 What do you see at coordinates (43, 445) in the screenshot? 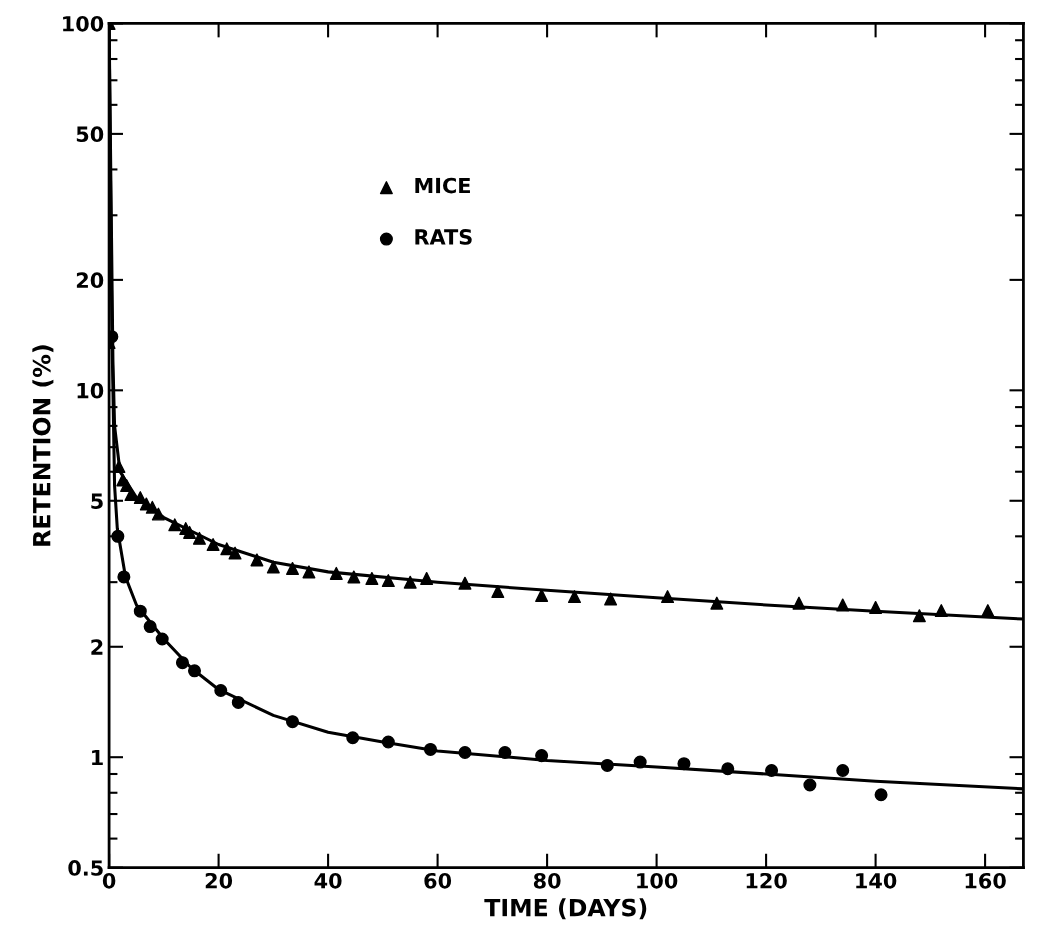
I see `y-axis-title: RETENTION (%)` at bounding box center [43, 445].